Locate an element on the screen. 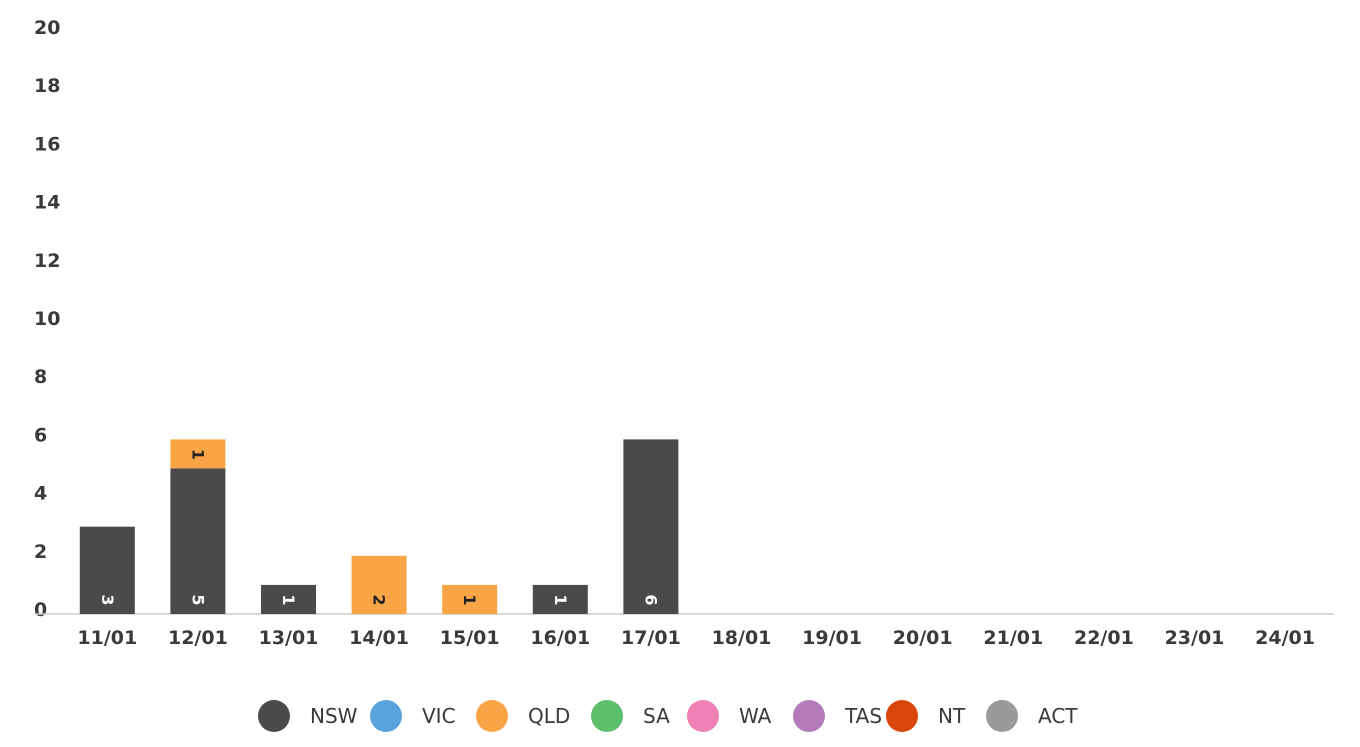 The width and height of the screenshot is (1360, 747). y-tick-label: 10 is located at coordinates (47, 319).